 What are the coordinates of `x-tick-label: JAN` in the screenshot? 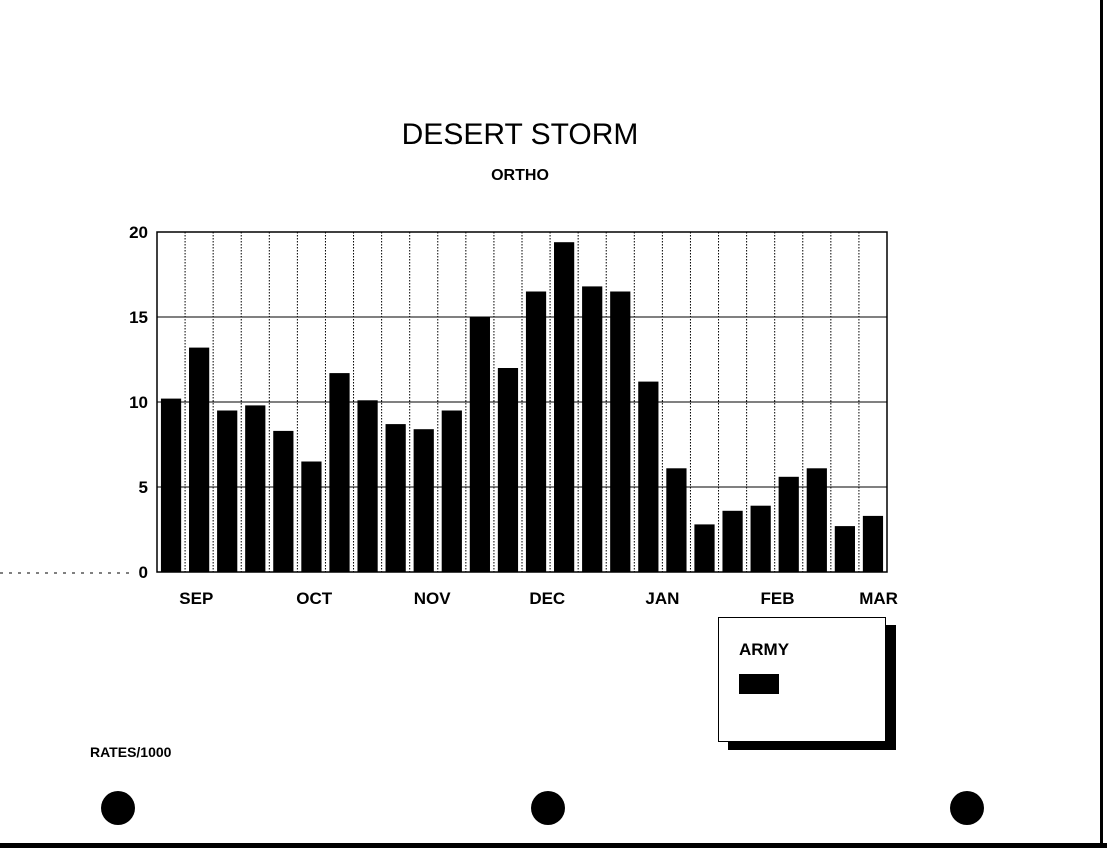 It's located at (662, 598).